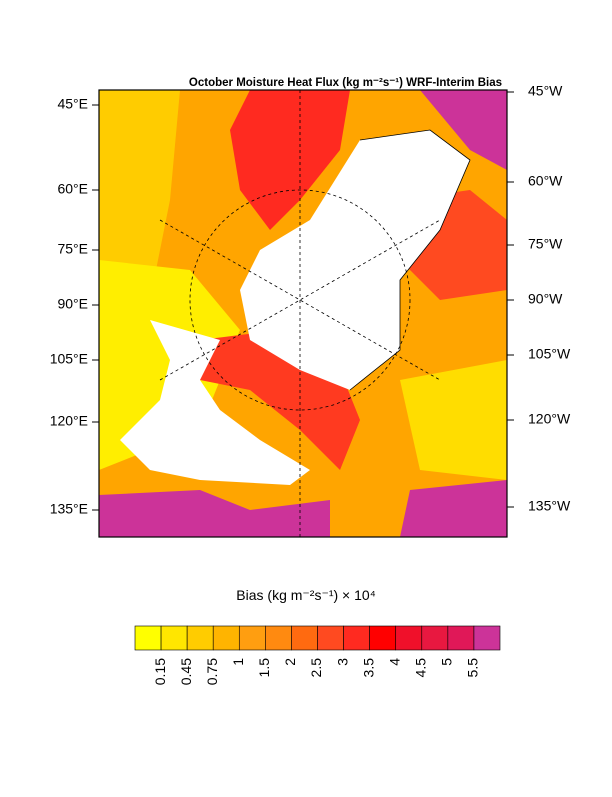  I want to click on colorbar-tick-label: 2.5, so click(316, 668).